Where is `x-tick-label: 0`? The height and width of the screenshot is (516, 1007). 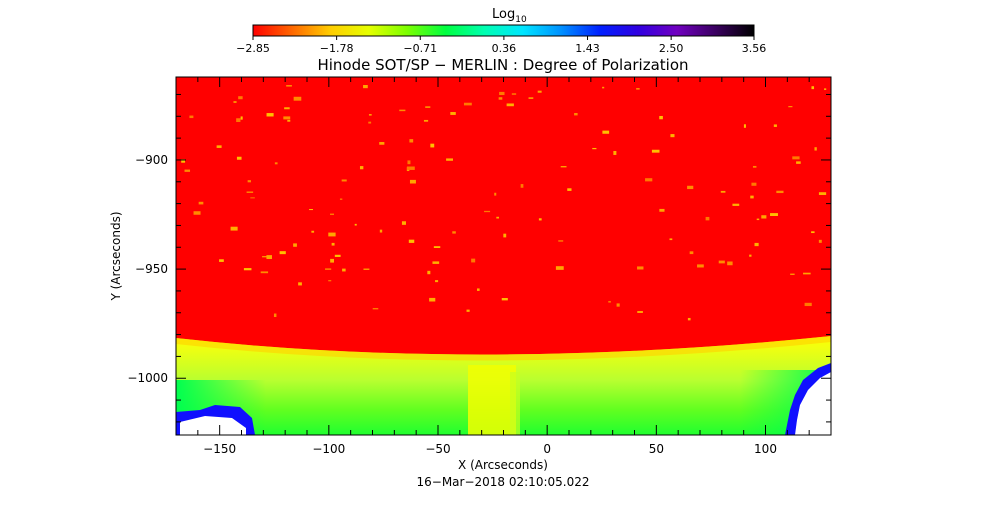 x-tick-label: 0 is located at coordinates (547, 449).